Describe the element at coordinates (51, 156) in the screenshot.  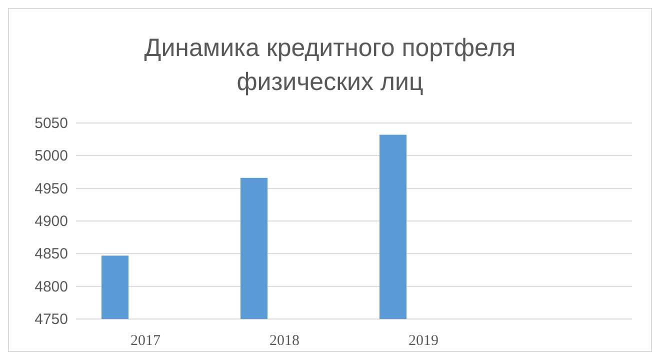
I see `y-tick-label: 5000` at that location.